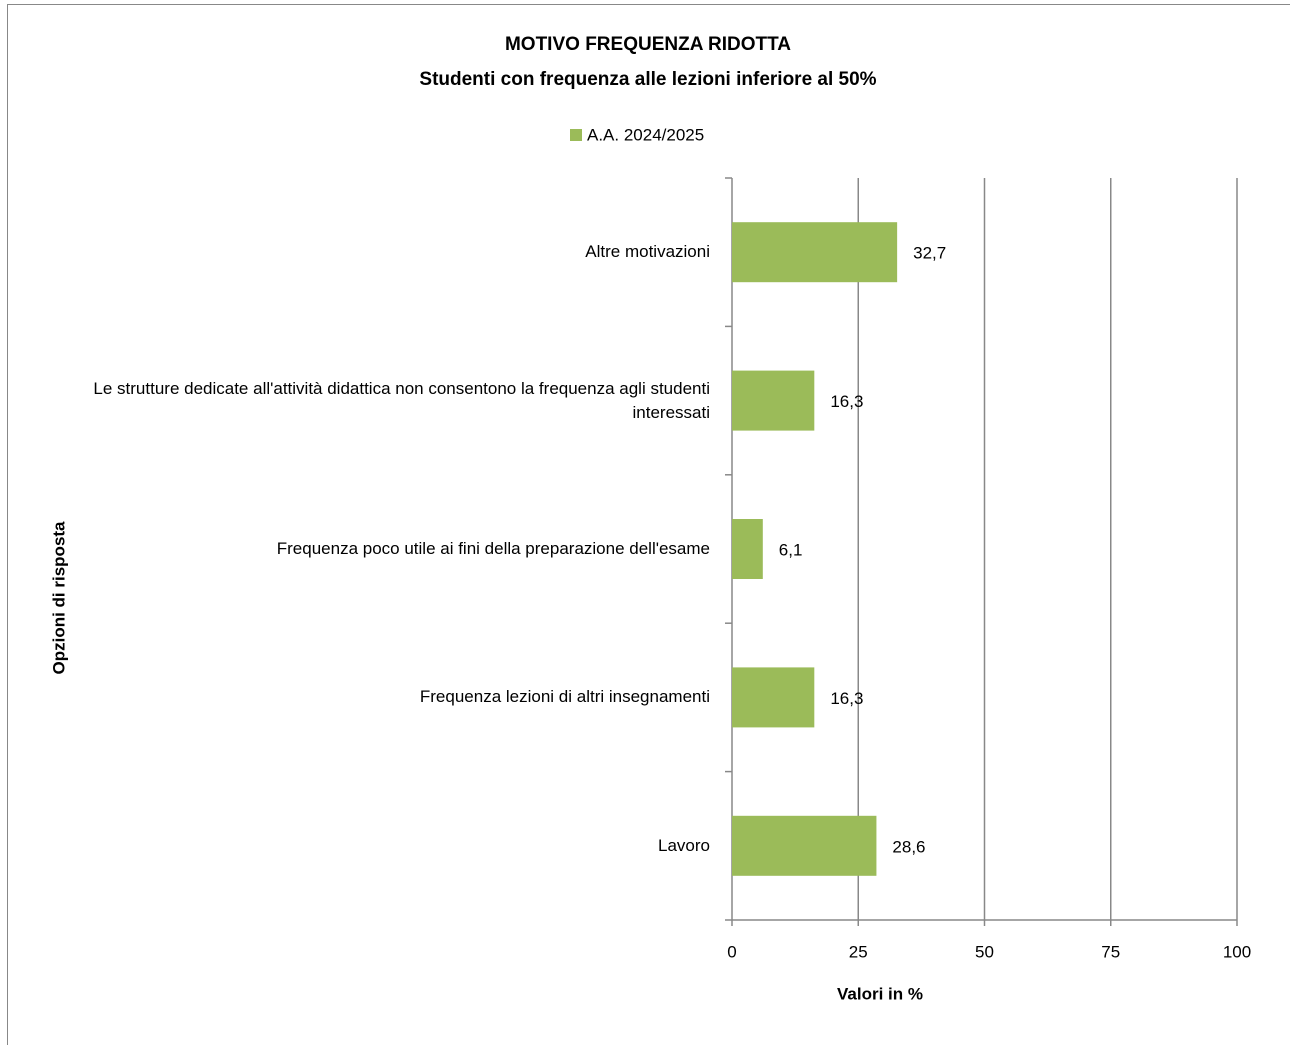 The width and height of the screenshot is (1290, 1045). Describe the element at coordinates (1110, 951) in the screenshot. I see `x-tick-label: 75` at that location.